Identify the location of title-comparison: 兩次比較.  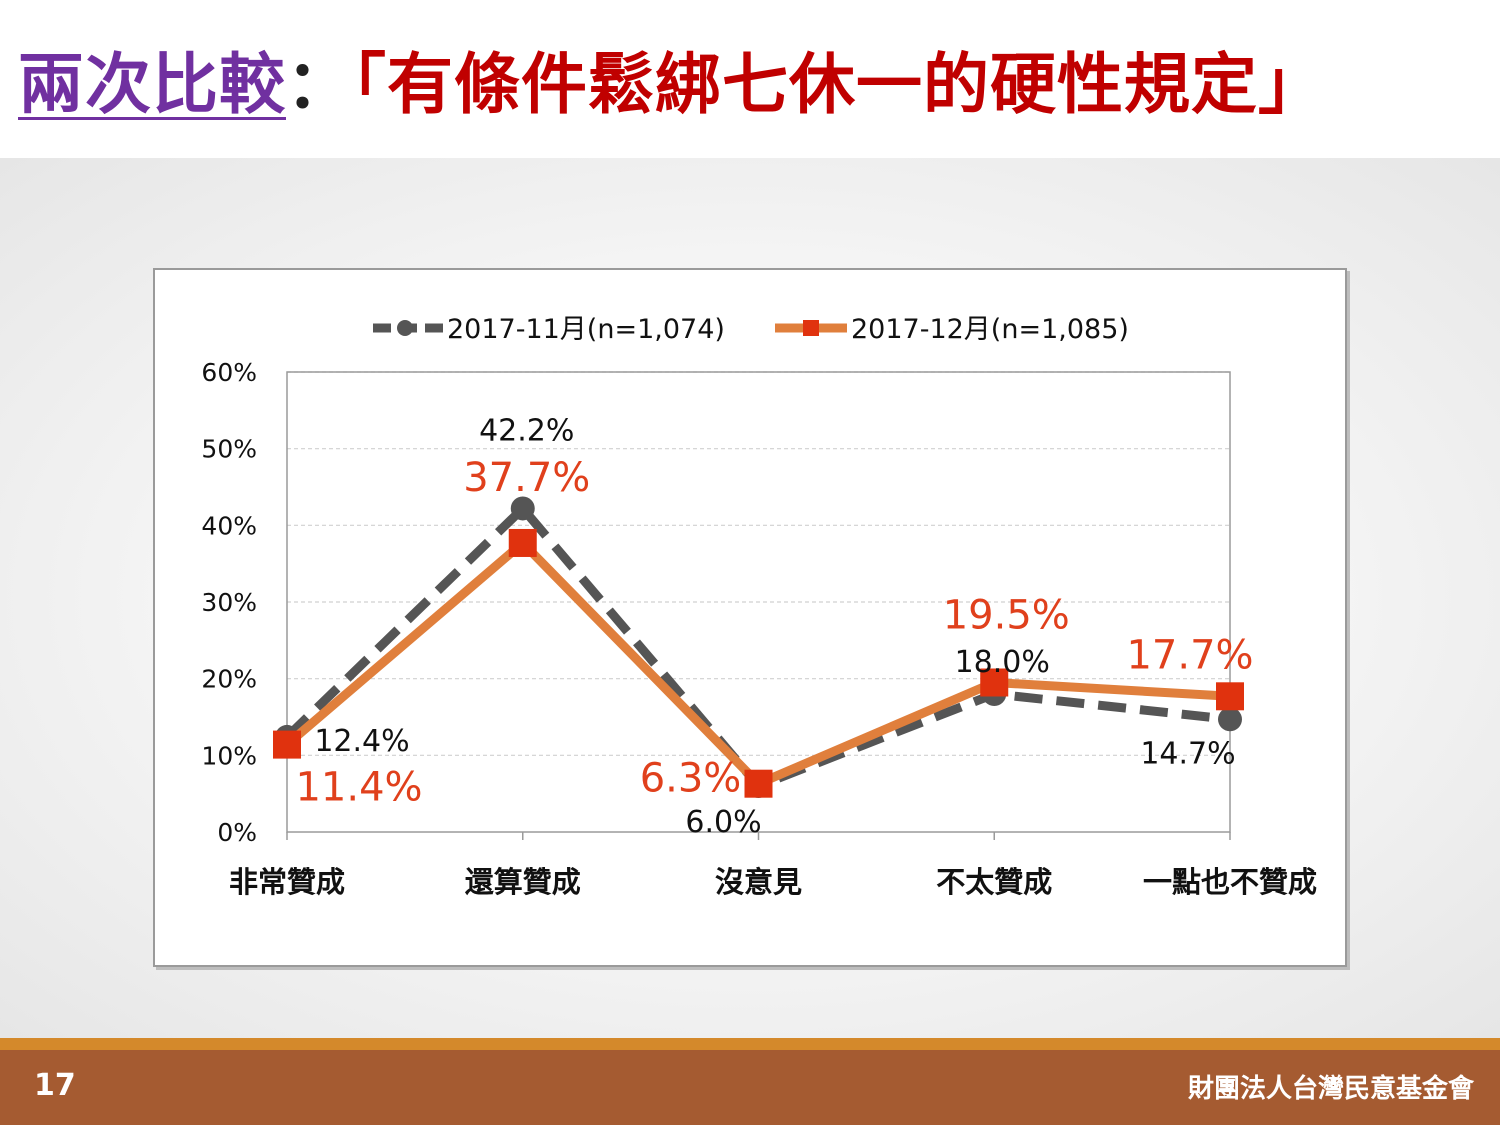
(152, 84).